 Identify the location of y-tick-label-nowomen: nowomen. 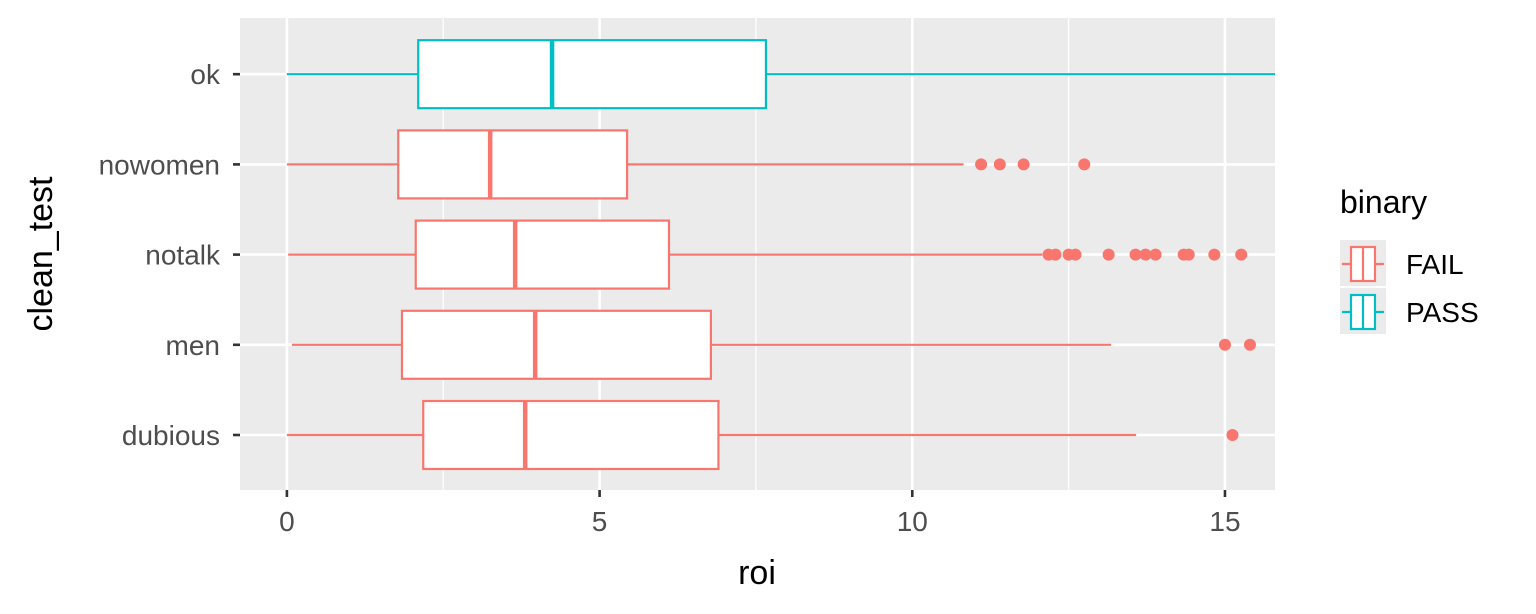
(159, 164).